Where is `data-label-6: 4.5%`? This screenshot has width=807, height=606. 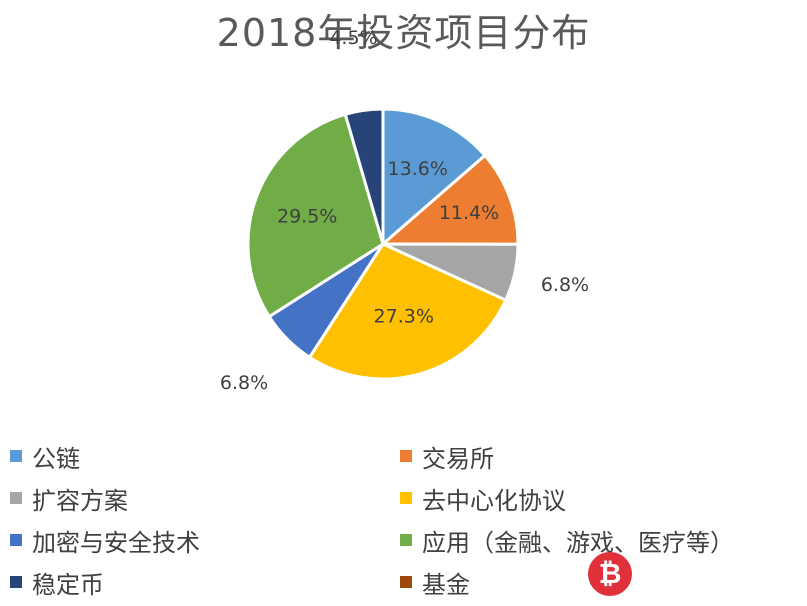 data-label-6: 4.5% is located at coordinates (353, 38).